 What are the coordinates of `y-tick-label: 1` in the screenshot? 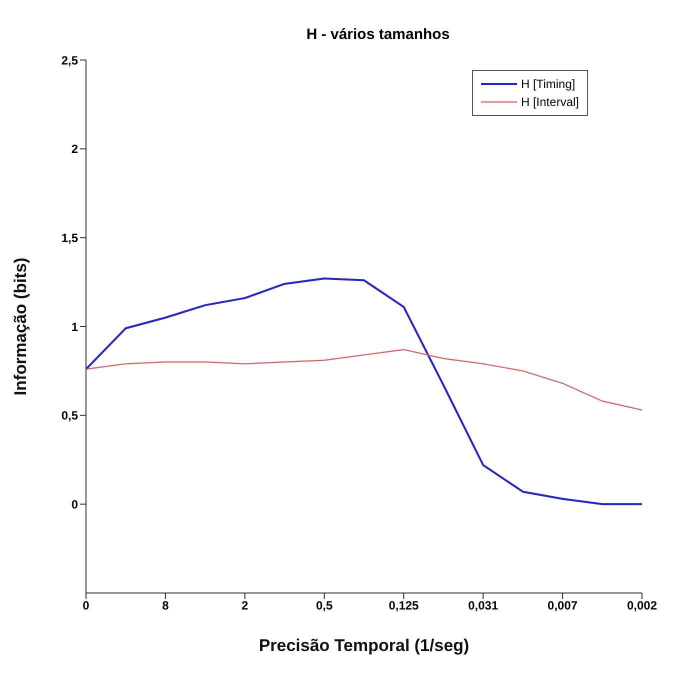 It's located at (74, 327).